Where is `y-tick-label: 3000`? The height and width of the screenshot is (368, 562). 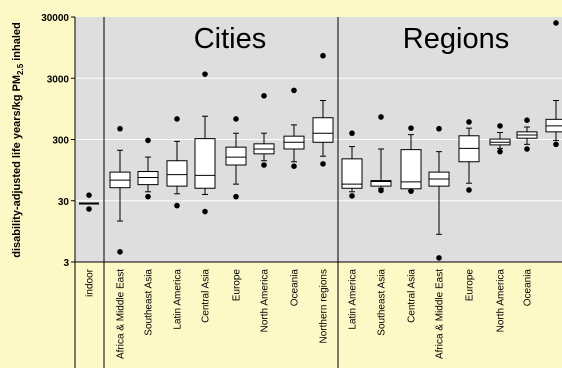
y-tick-label: 3000 is located at coordinates (58, 79).